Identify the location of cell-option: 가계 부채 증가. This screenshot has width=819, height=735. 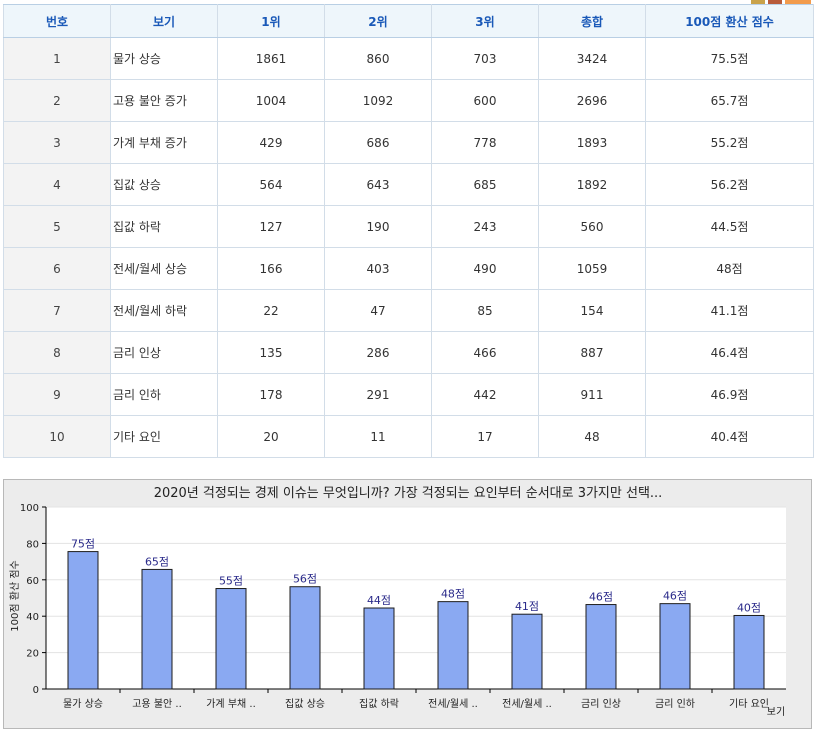
(164, 142).